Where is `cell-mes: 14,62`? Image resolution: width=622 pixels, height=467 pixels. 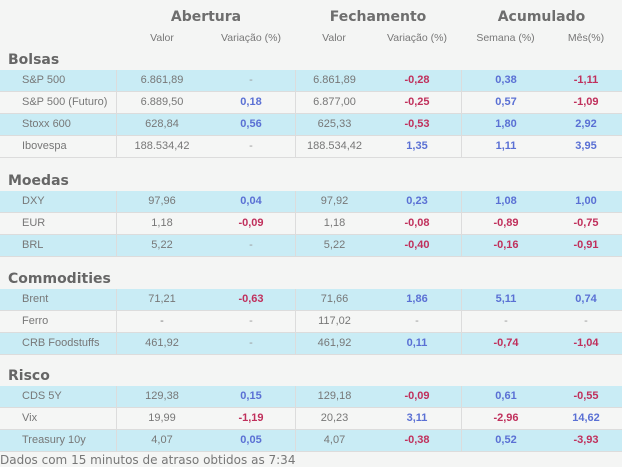 cell-mes: 14,62 is located at coordinates (586, 418).